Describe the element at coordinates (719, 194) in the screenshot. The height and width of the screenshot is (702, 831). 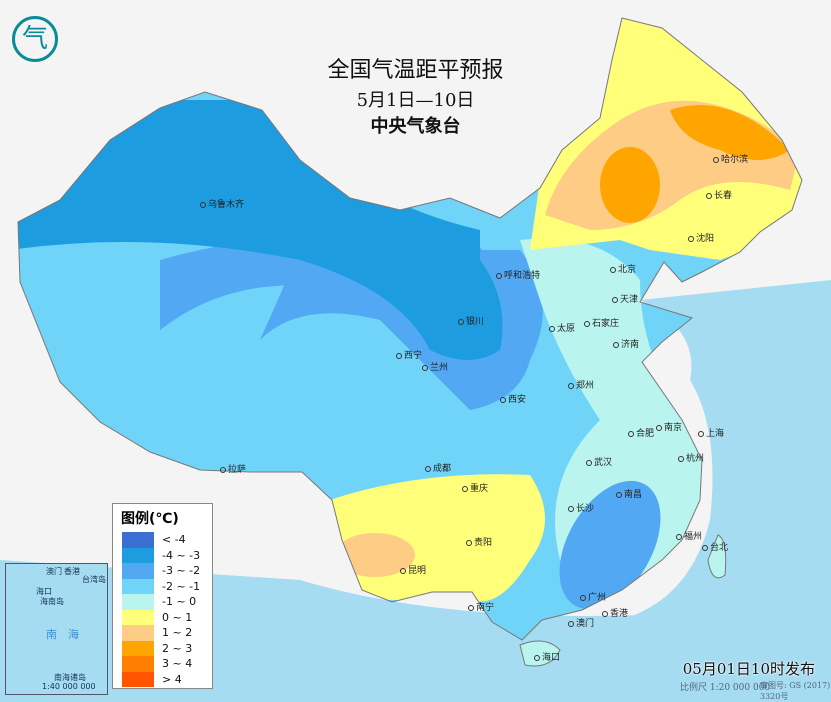
I see `city-label: 长春` at that location.